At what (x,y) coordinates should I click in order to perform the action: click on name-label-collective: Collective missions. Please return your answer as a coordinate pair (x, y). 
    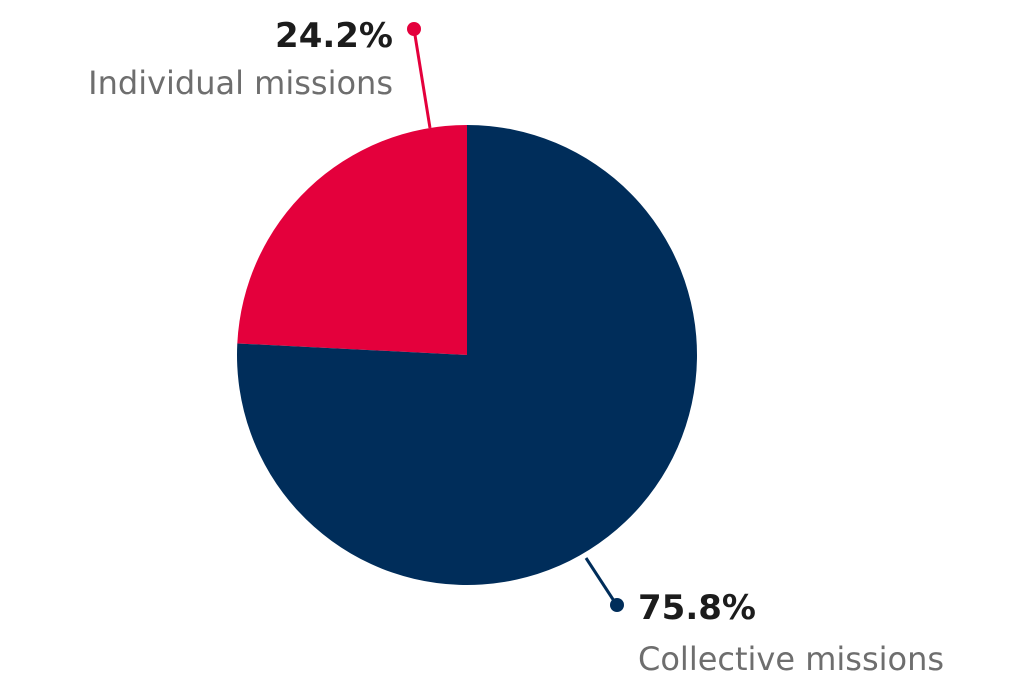
    Looking at the image, I should click on (791, 659).